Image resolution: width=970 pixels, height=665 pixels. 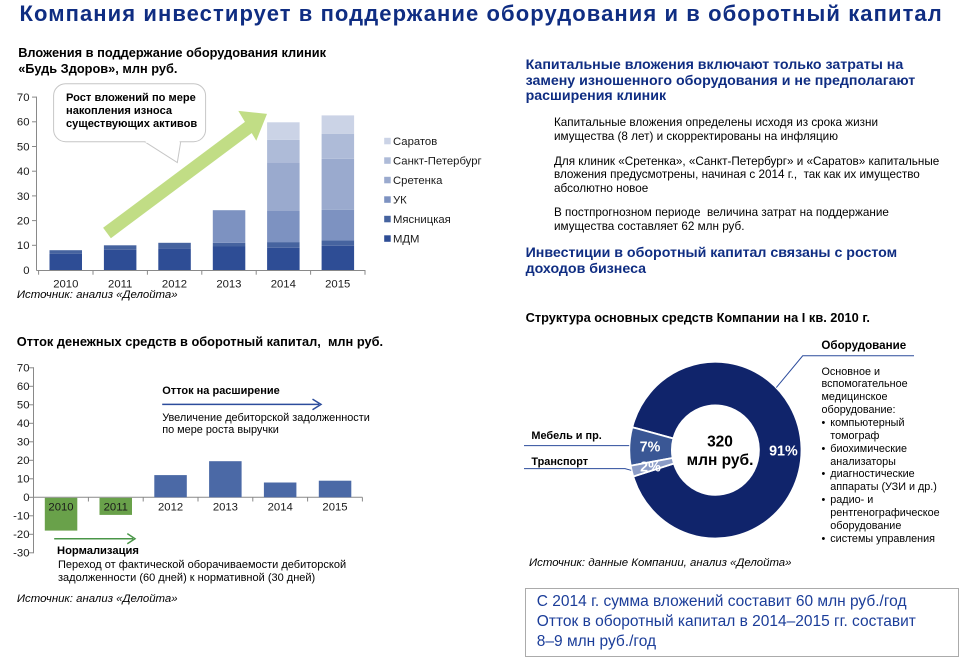 What do you see at coordinates (422, 220) in the screenshot?
I see `svg-text: Мясницкая` at bounding box center [422, 220].